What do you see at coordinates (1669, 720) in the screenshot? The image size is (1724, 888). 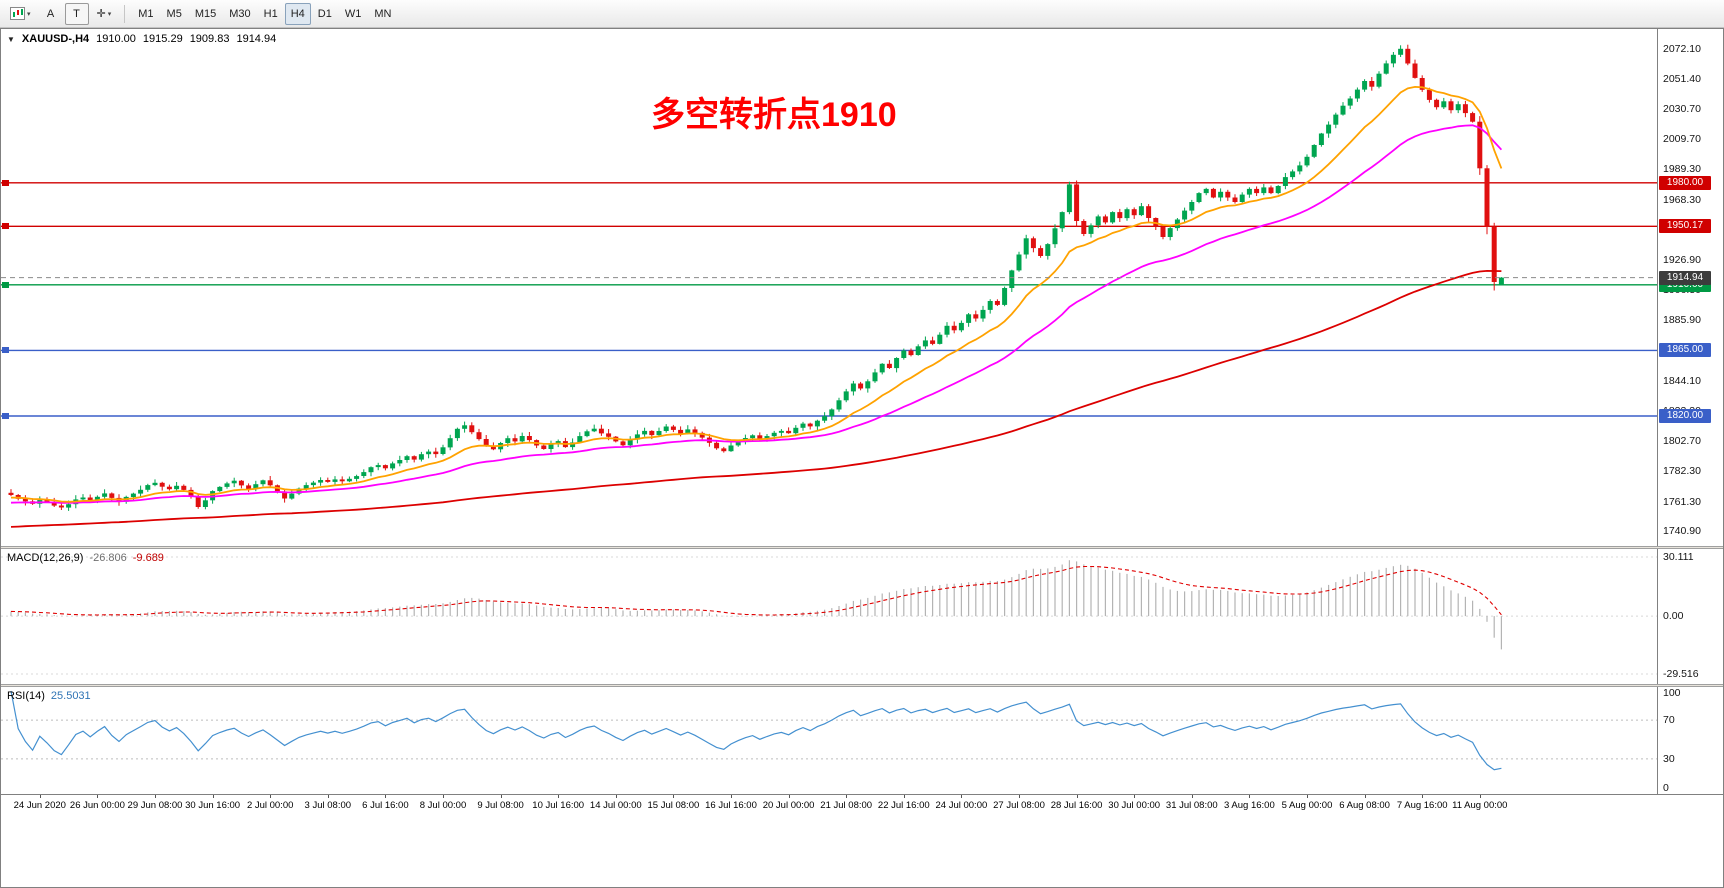 I see `rsi-scale-label: 70` at bounding box center [1669, 720].